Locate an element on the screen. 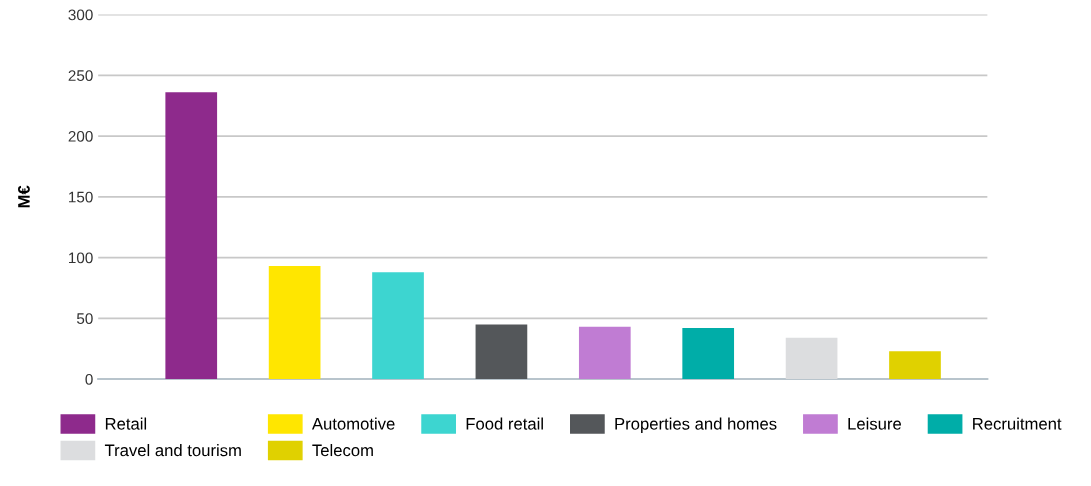 The width and height of the screenshot is (1091, 486). y-tick-label: 100 is located at coordinates (81, 258).